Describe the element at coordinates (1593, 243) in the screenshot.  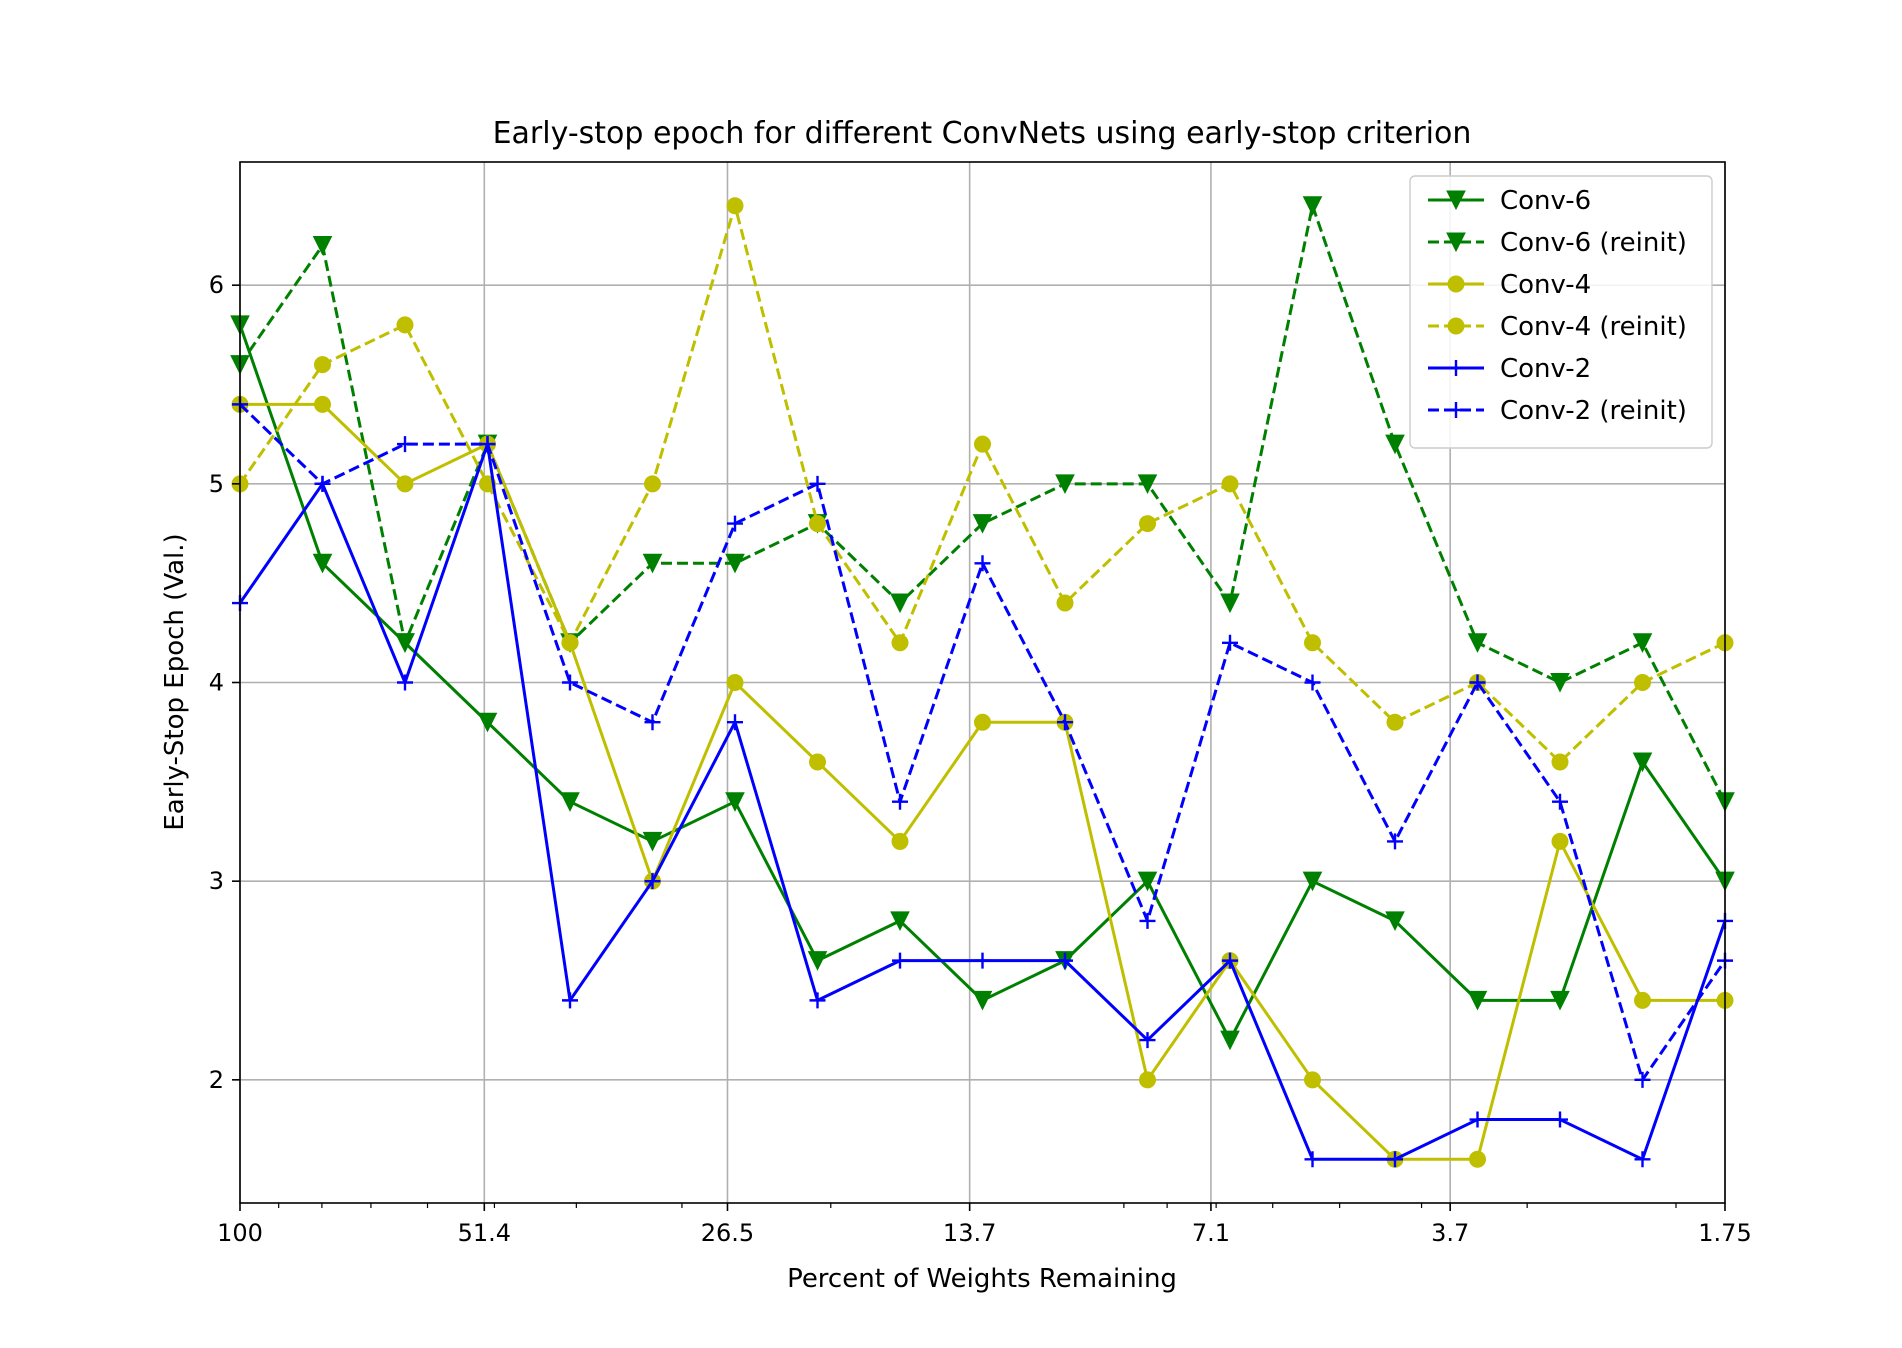
I see `legend-label: Conv-6 (reinit)` at that location.